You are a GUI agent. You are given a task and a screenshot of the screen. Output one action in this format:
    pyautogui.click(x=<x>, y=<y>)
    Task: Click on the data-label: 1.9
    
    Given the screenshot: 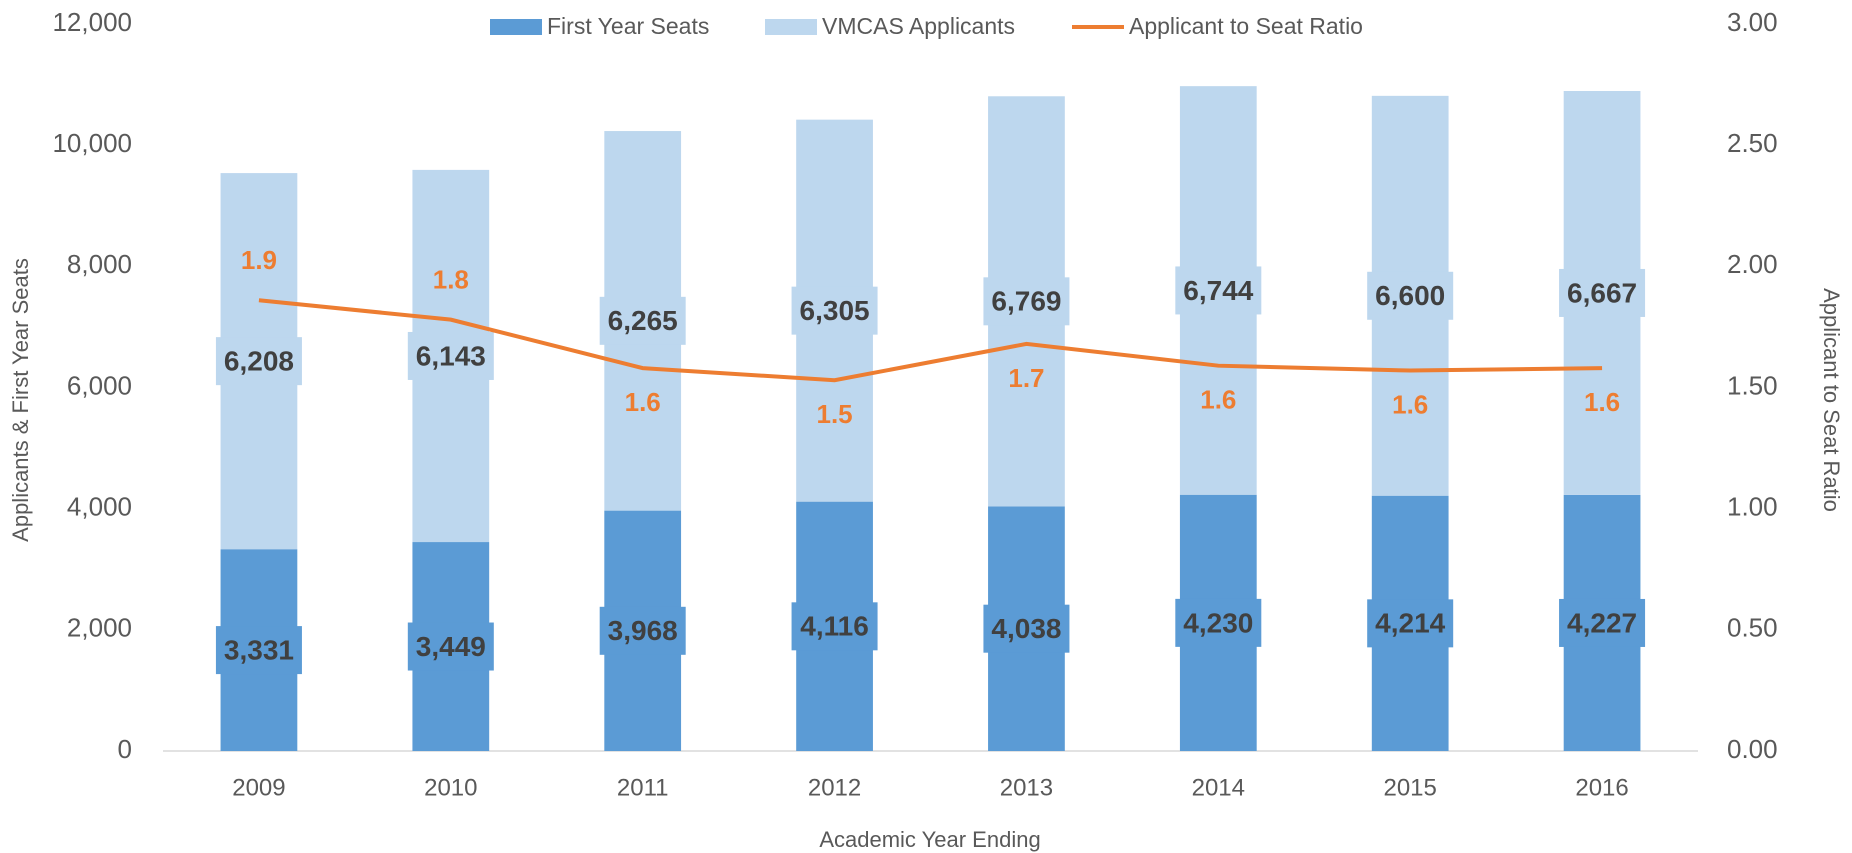 What is the action you would take?
    pyautogui.click(x=259, y=260)
    